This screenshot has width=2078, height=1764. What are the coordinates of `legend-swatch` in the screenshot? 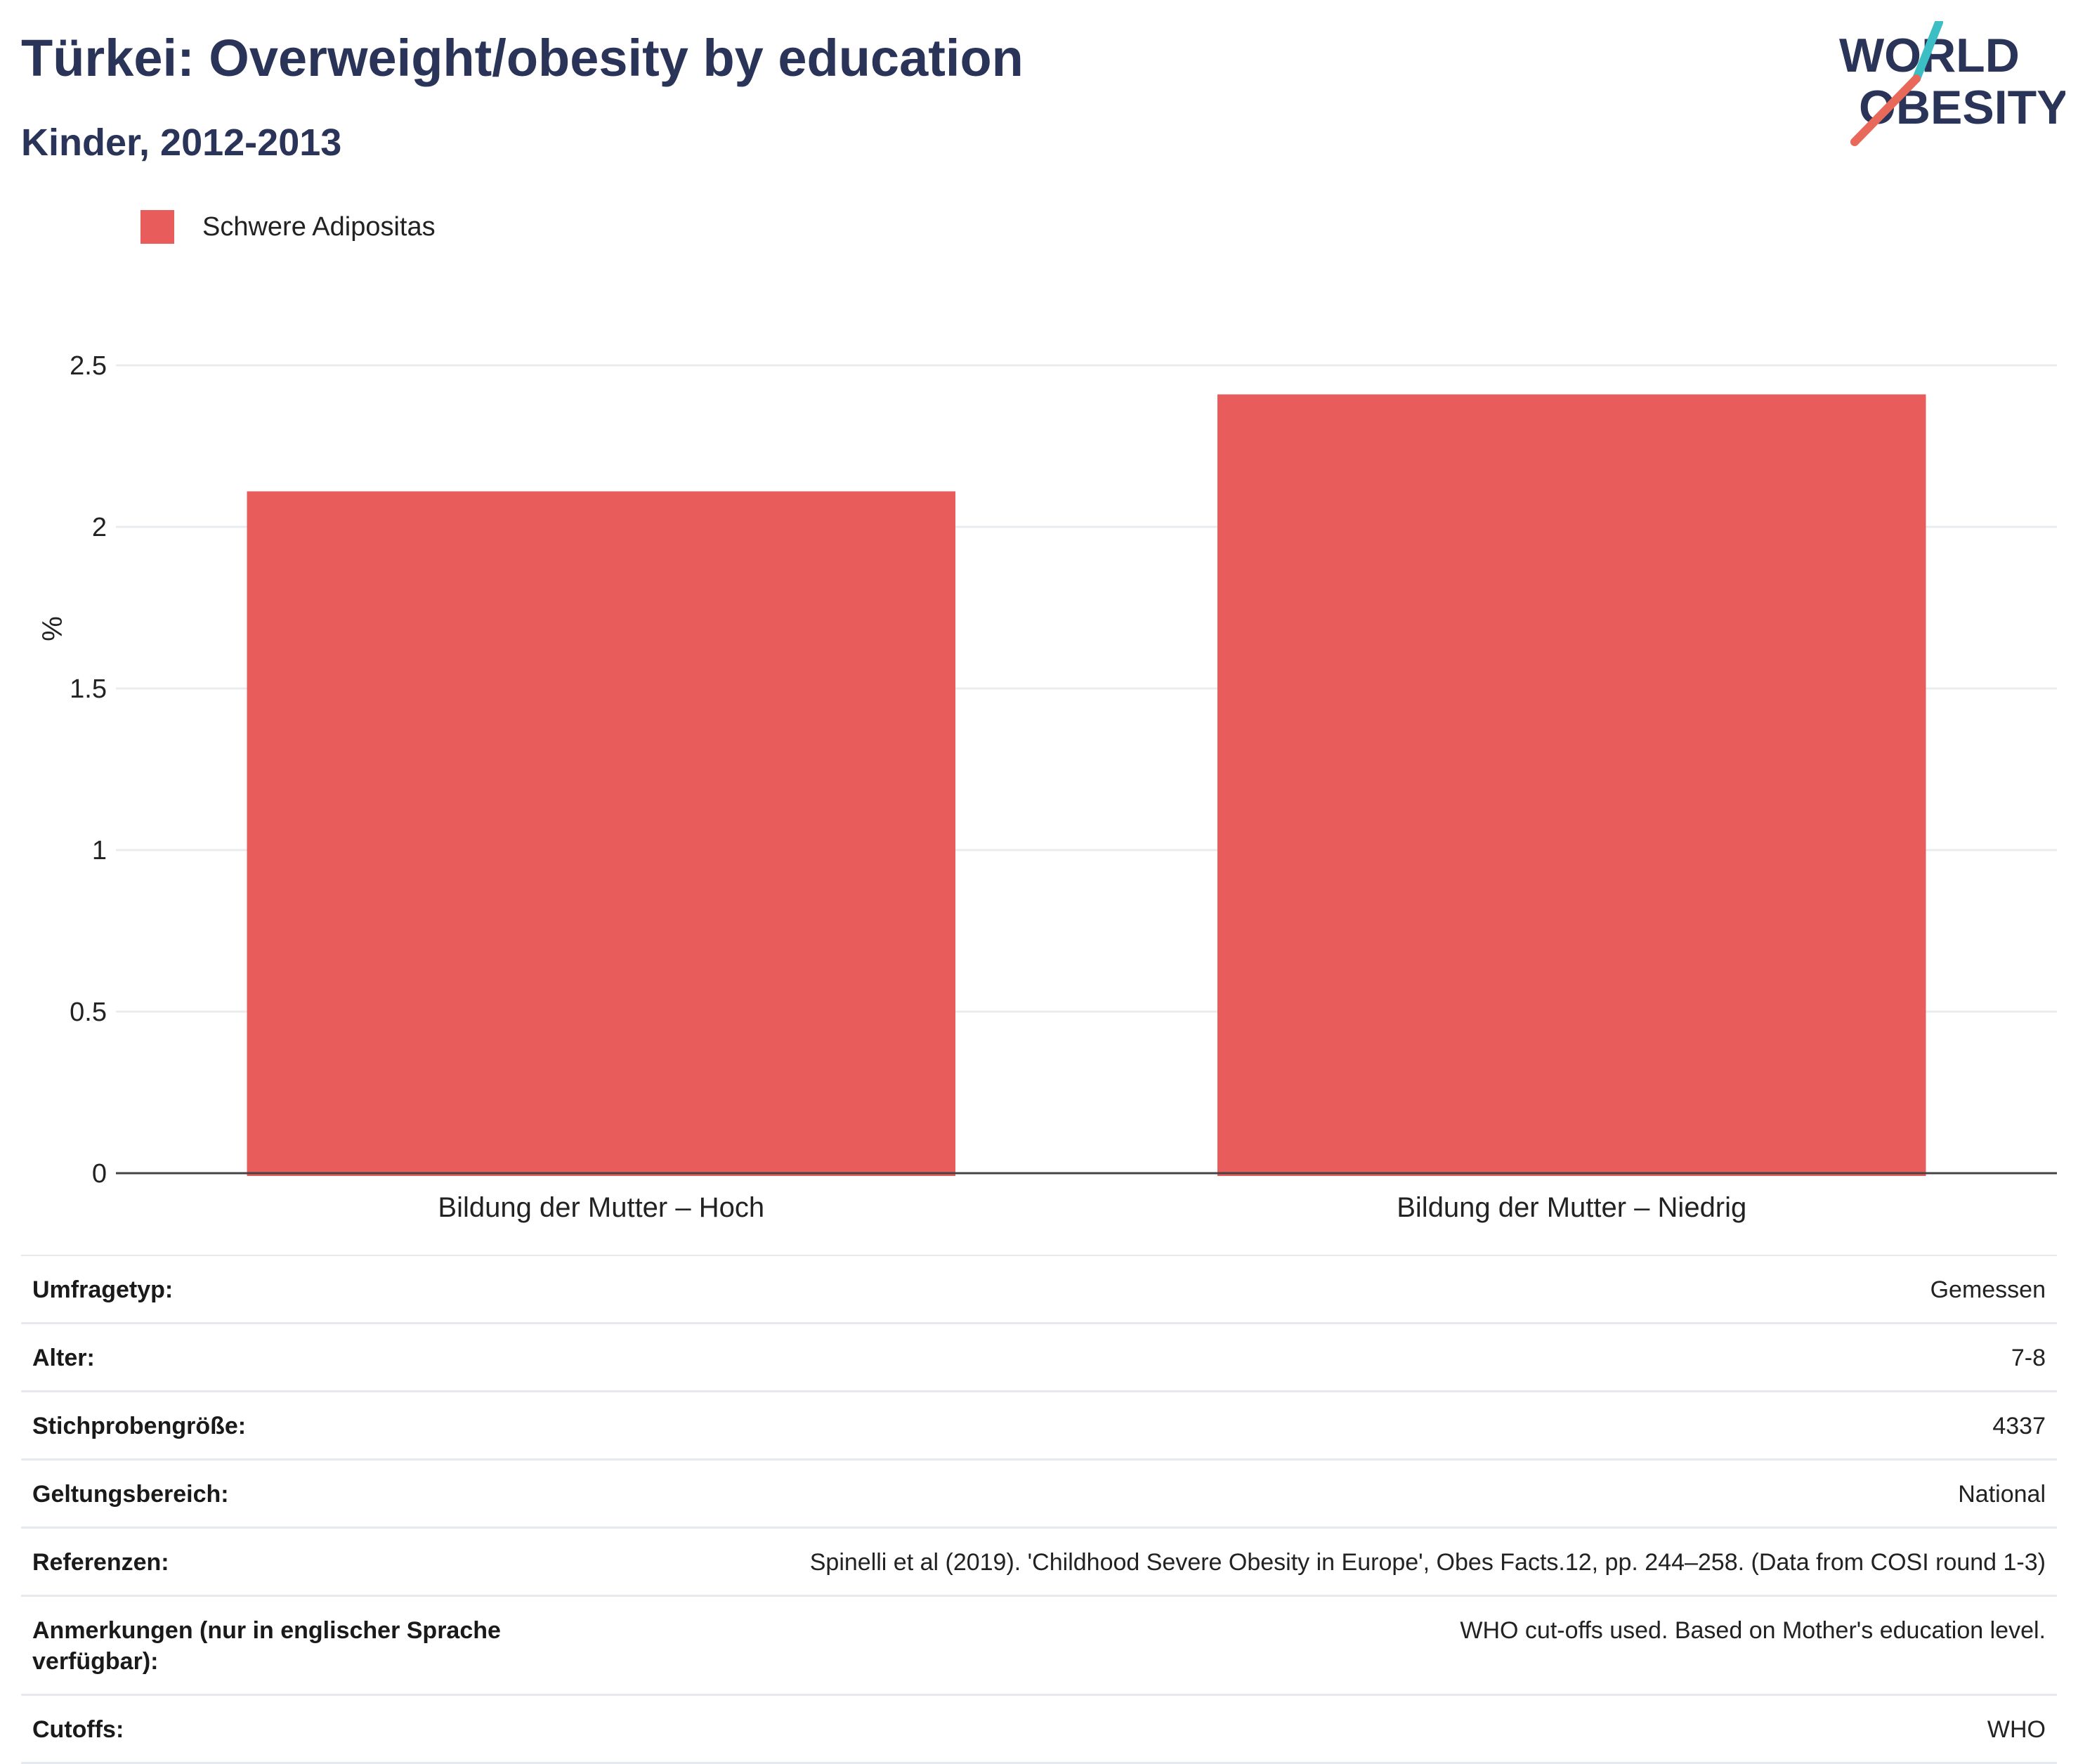 It's located at (157, 227).